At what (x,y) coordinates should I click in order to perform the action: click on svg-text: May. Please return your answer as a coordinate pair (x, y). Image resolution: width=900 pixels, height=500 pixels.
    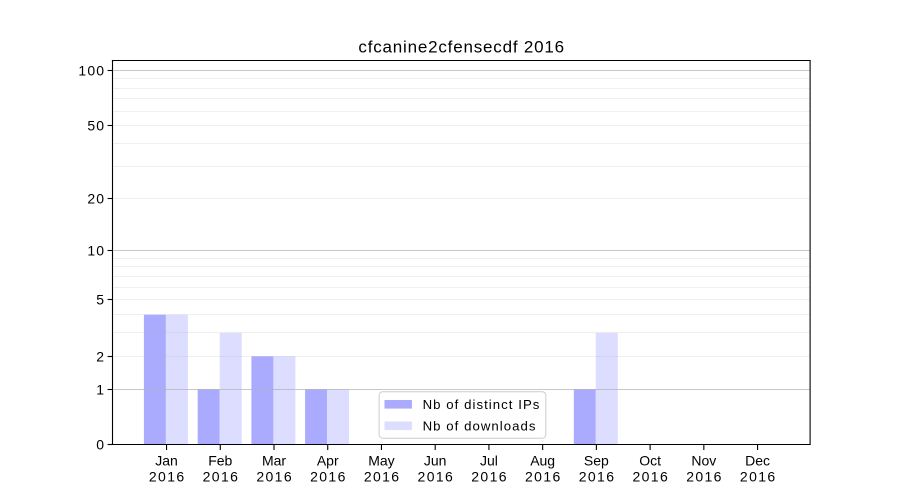
    Looking at the image, I should click on (381, 461).